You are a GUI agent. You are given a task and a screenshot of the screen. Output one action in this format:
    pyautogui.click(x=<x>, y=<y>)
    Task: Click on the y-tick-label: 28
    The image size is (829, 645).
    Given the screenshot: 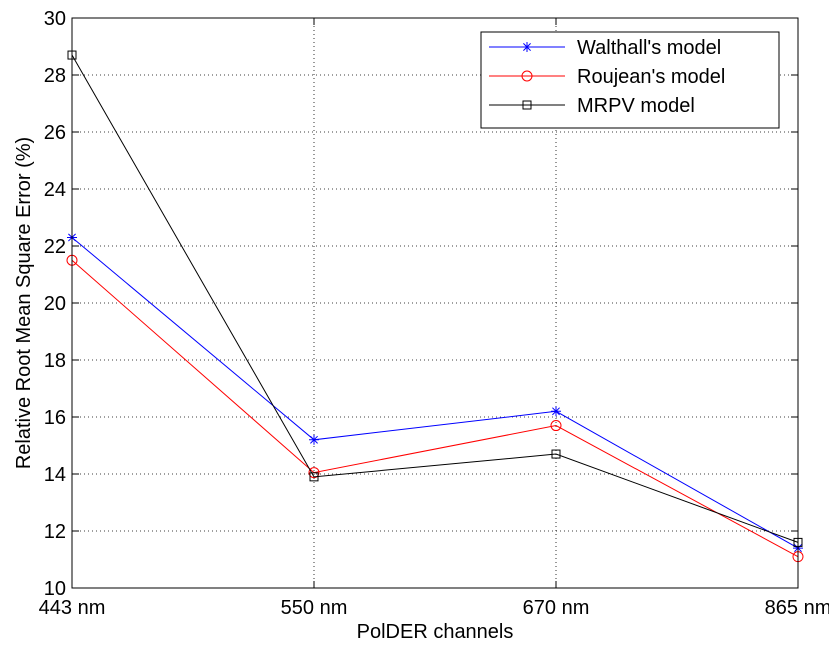 What is the action you would take?
    pyautogui.click(x=55, y=76)
    